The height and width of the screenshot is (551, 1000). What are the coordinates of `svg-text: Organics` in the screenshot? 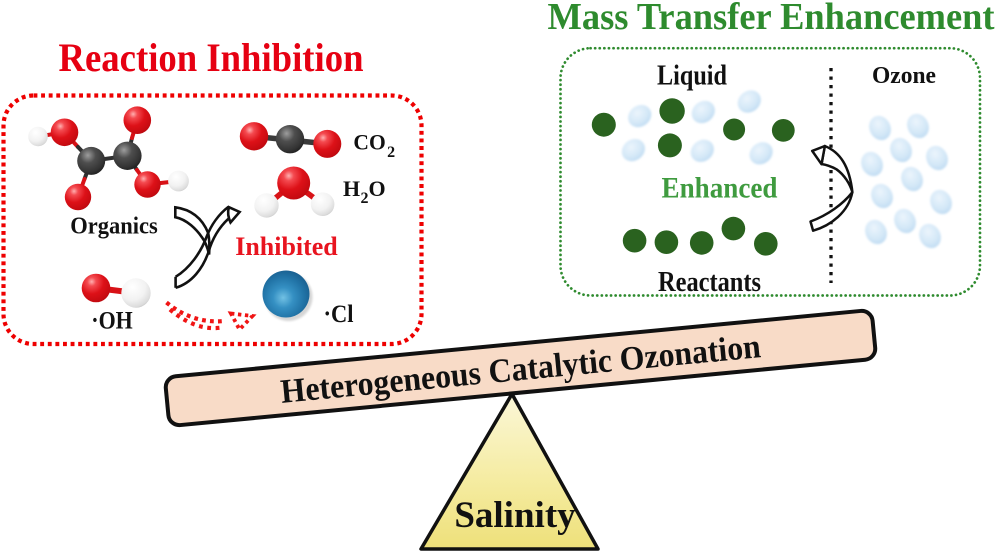 It's located at (114, 227).